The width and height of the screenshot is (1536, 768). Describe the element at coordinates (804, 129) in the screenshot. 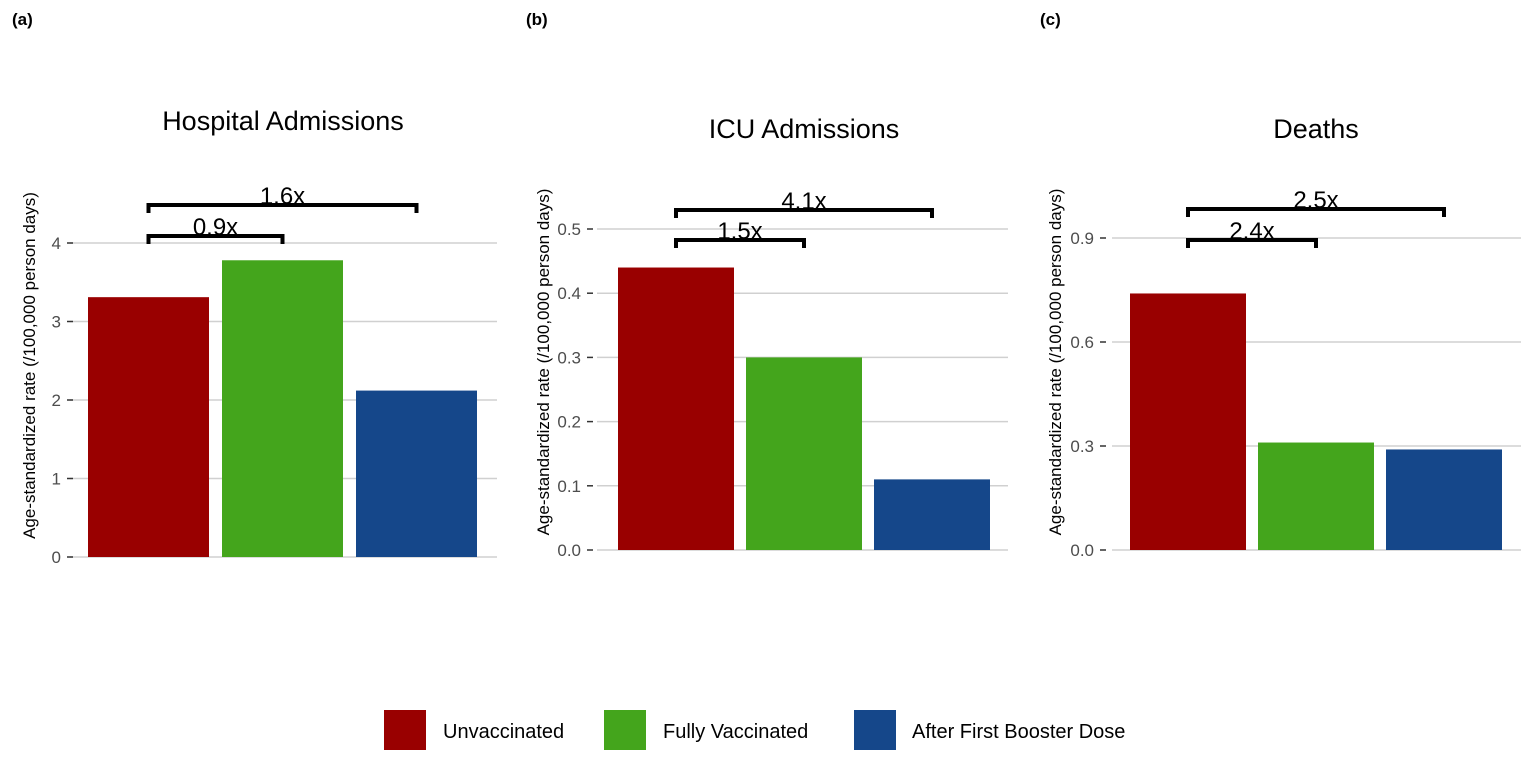

I see `panel-title: ICU Admissions` at that location.